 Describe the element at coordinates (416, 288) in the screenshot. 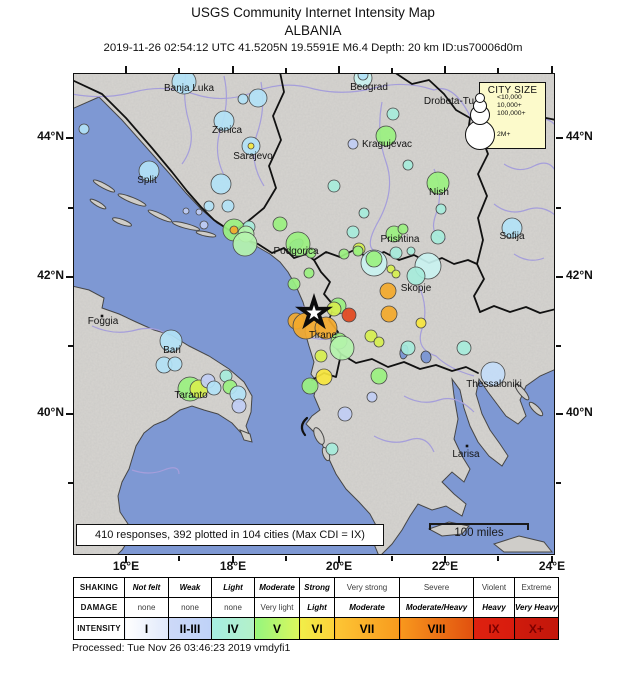

I see `city-label: Skopje` at that location.